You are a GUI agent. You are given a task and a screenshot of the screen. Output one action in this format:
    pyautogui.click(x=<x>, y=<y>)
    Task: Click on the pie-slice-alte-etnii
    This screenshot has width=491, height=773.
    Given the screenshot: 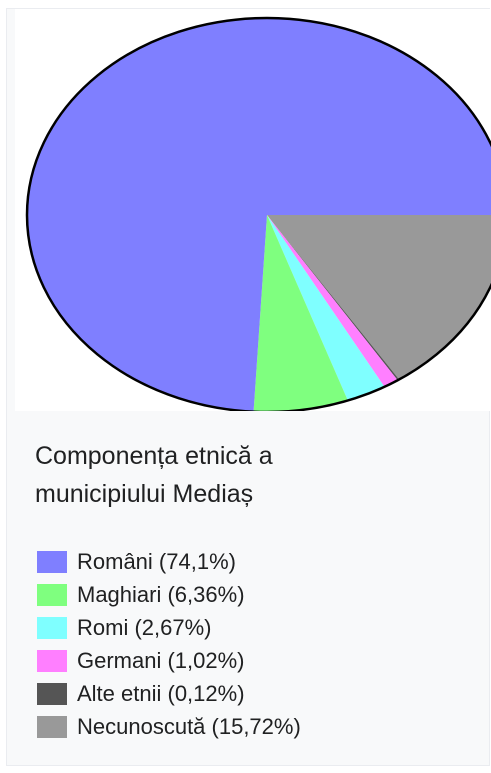 What is the action you would take?
    pyautogui.click(x=333, y=298)
    